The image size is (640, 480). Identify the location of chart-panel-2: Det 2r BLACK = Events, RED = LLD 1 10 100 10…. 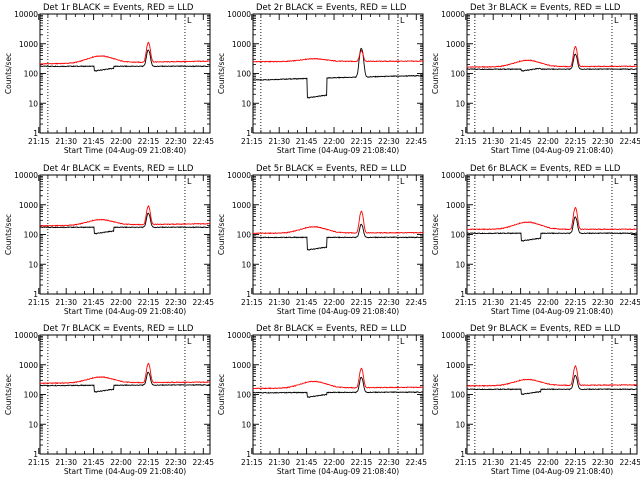
(322, 79).